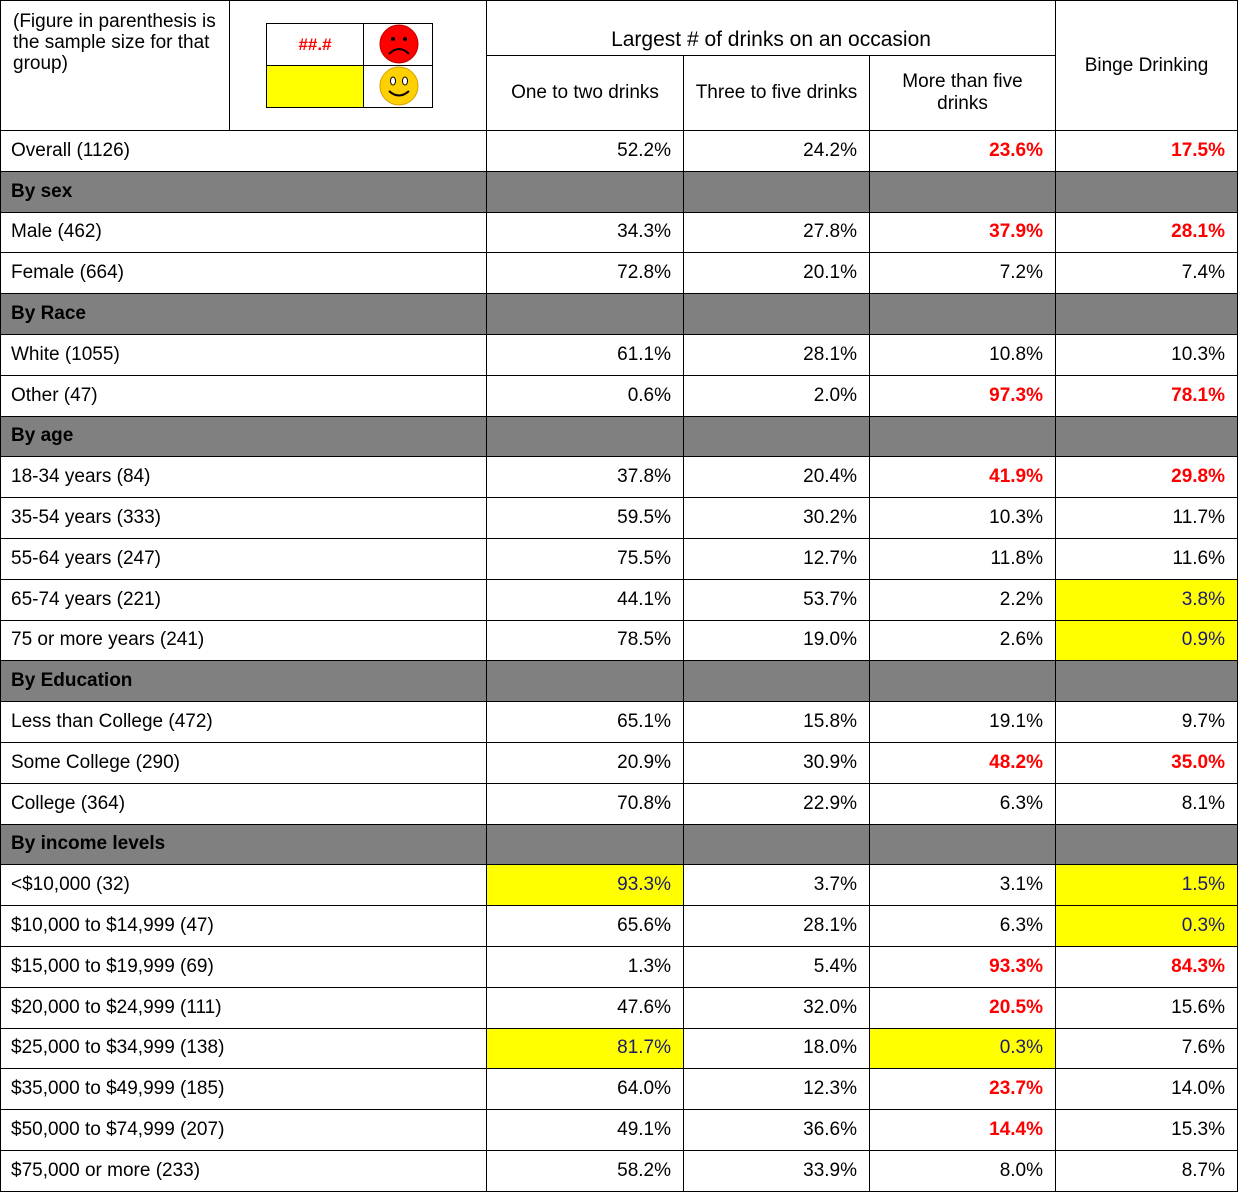  What do you see at coordinates (962, 93) in the screenshot?
I see `column-header: More than five drinks` at bounding box center [962, 93].